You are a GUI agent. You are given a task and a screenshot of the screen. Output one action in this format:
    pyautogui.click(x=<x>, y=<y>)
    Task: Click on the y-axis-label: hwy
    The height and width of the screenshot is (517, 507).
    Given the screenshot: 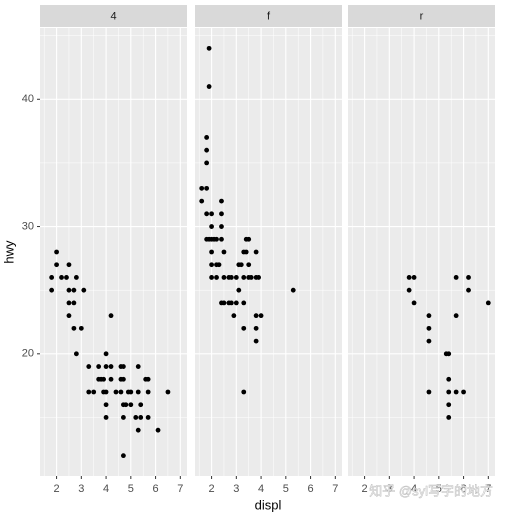 What is the action you would take?
    pyautogui.click(x=8, y=252)
    